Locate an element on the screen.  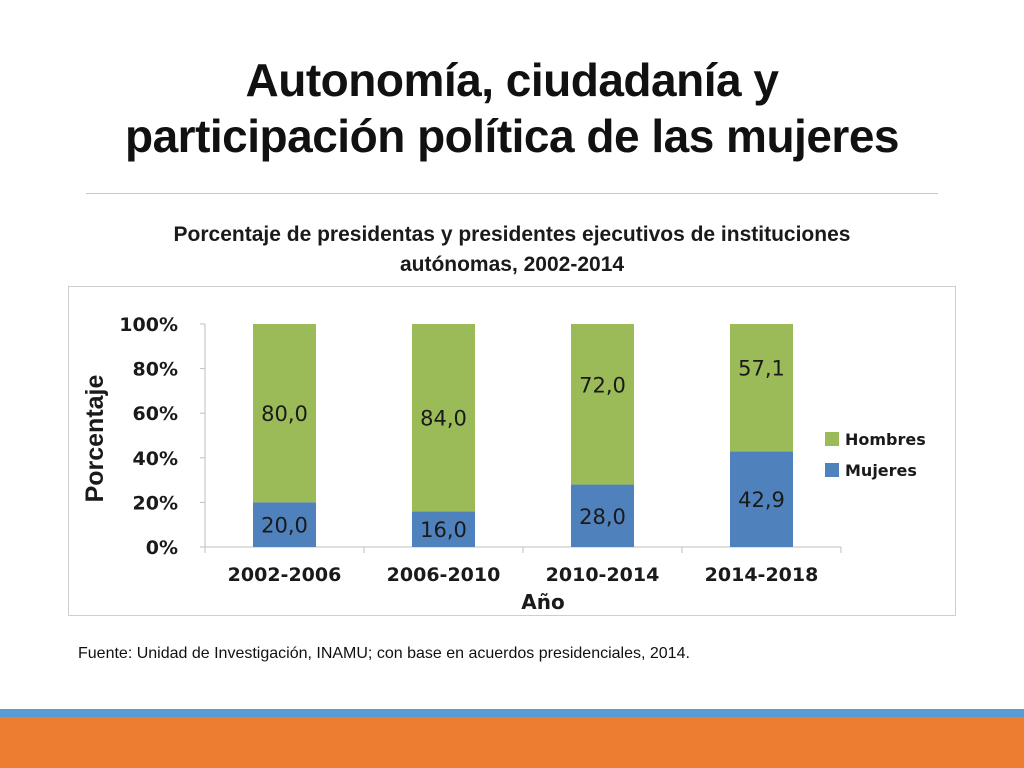
data-label-mujeres: 16,0 is located at coordinates (443, 530).